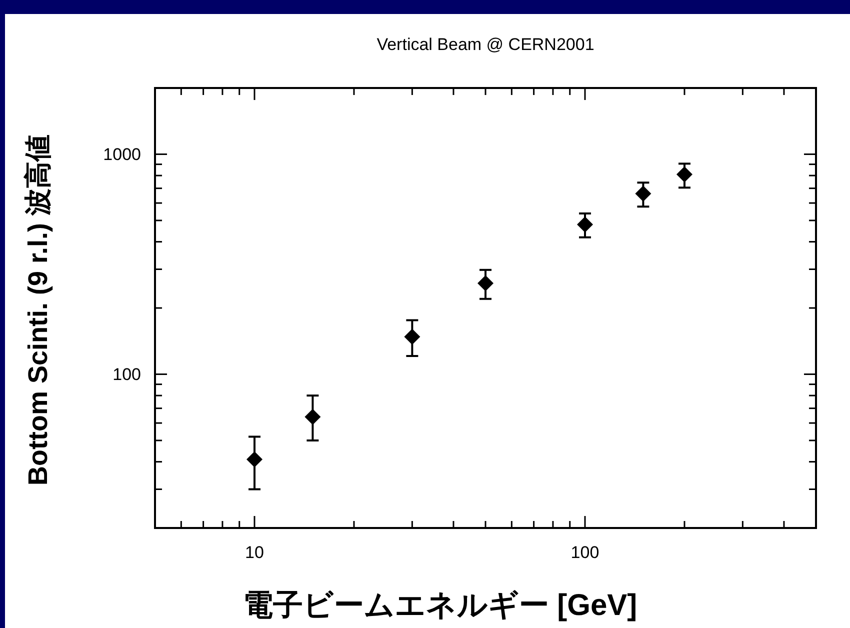 The image size is (850, 628). What do you see at coordinates (254, 552) in the screenshot?
I see `x-tick-label: 10` at bounding box center [254, 552].